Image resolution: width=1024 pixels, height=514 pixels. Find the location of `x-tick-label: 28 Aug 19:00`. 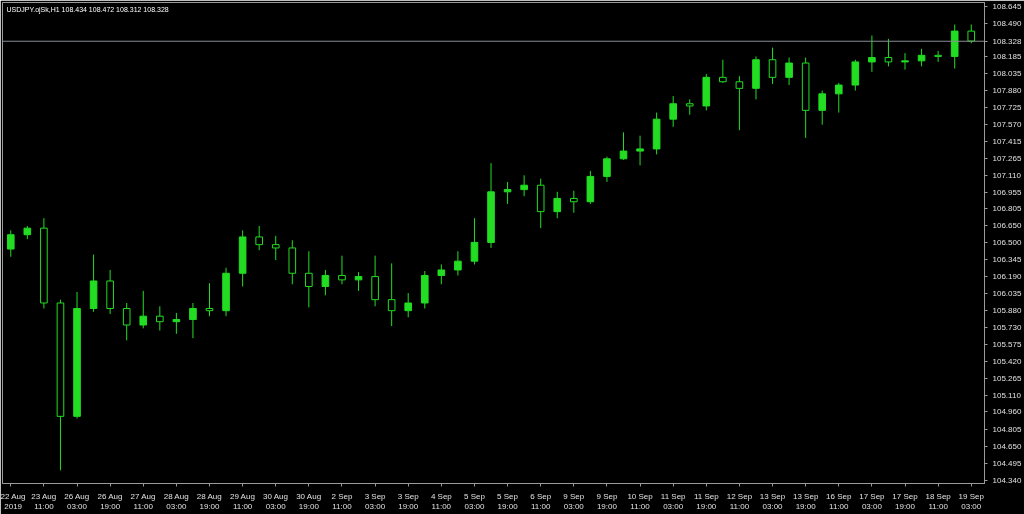

x-tick-label: 28 Aug 19:00 is located at coordinates (209, 501).